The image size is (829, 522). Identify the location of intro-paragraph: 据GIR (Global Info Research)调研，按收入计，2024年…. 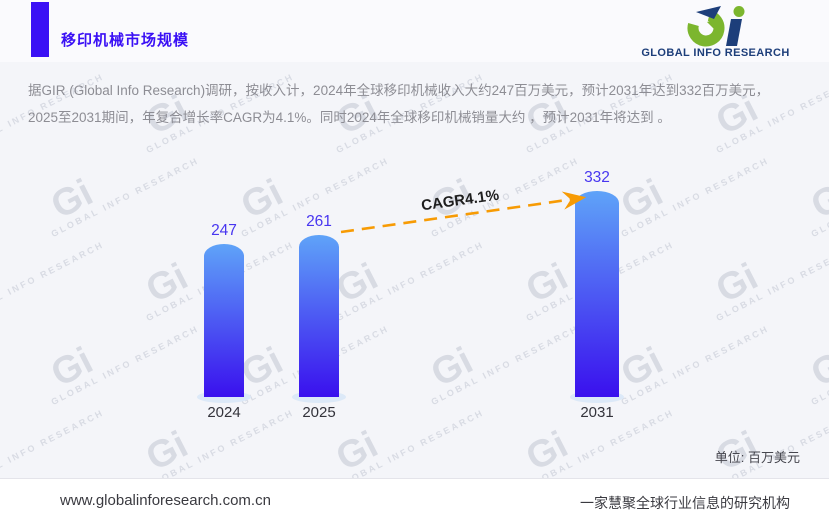
(423, 104).